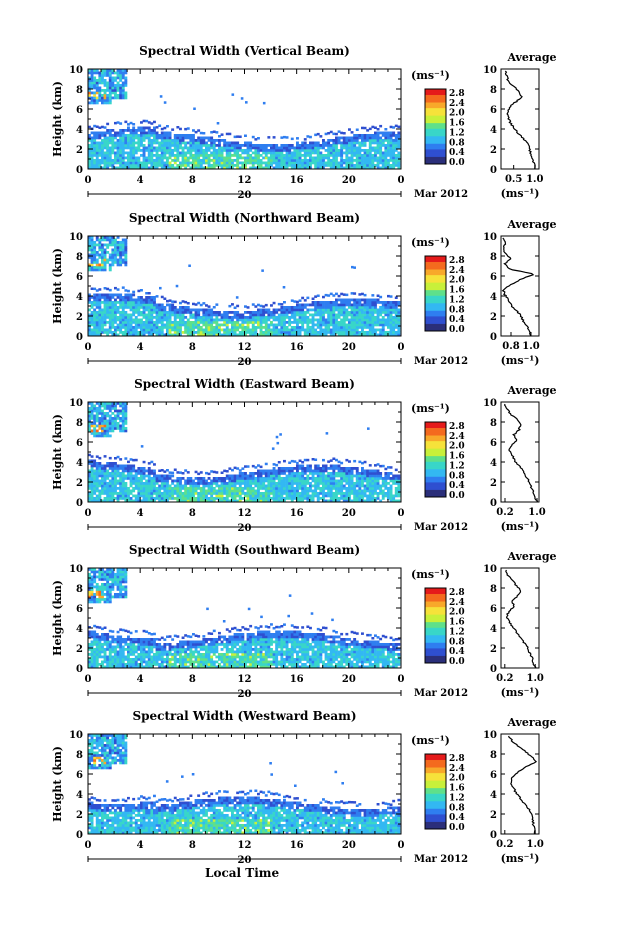 The width and height of the screenshot is (623, 929). Describe the element at coordinates (57, 286) in the screenshot. I see `y-axis-label: Height (km)` at that location.